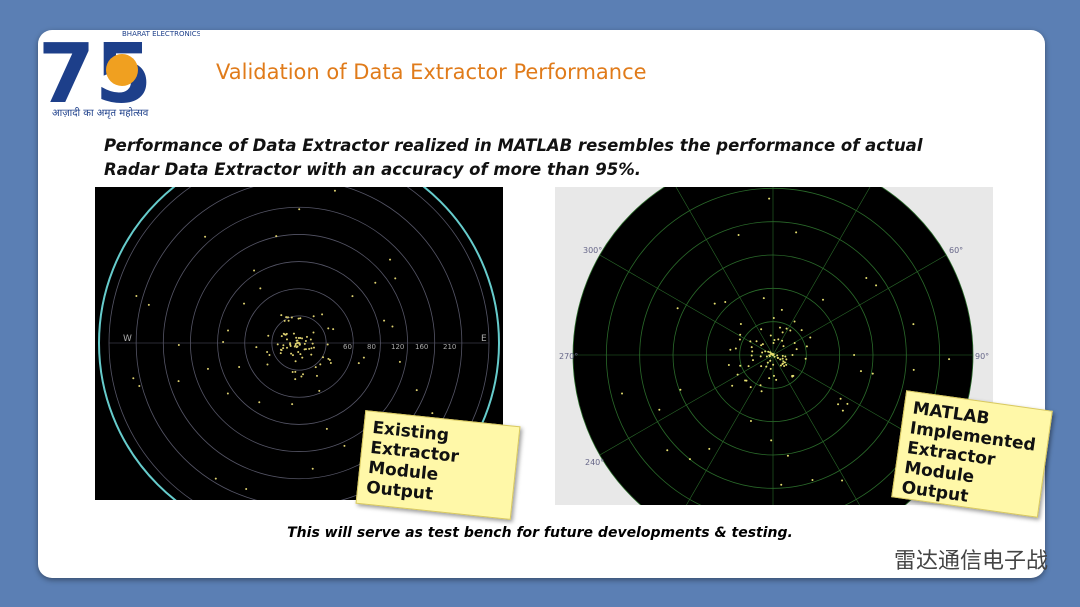 This screenshot has height=607, width=1080. Describe the element at coordinates (982, 356) in the screenshot. I see `radar-label: 90°` at that location.